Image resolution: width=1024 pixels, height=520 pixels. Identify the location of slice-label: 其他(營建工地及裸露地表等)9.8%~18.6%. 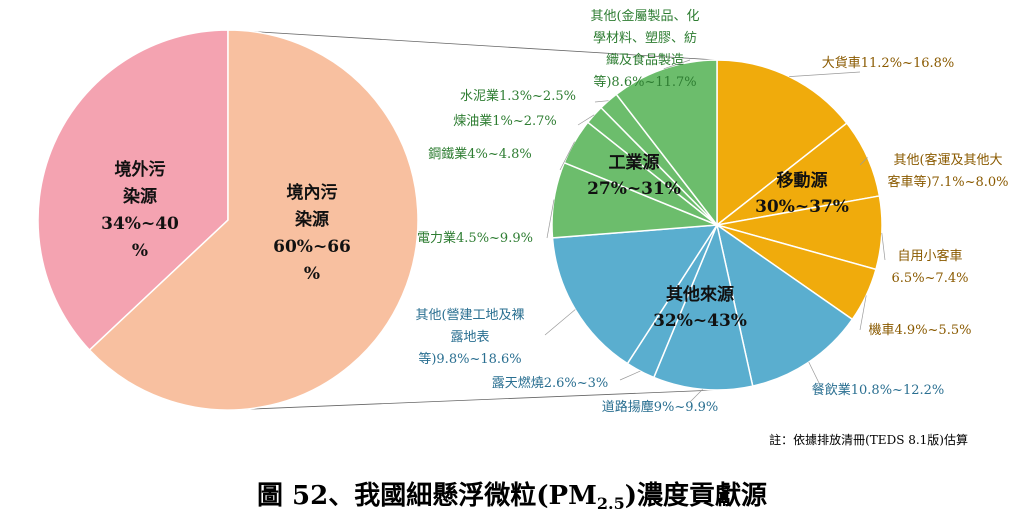
(469, 337).